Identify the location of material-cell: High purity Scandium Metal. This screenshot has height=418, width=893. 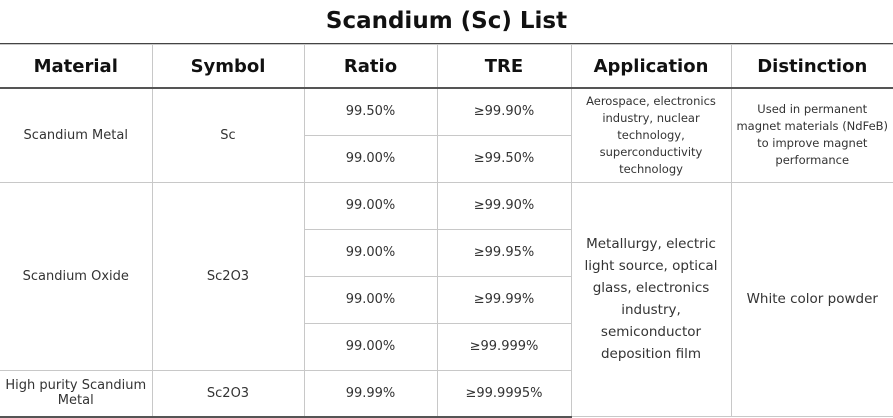
(76, 393).